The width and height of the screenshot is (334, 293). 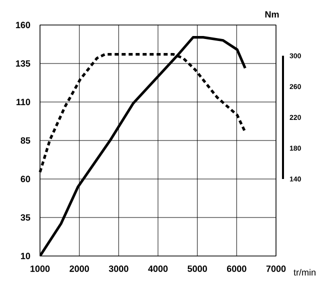 What do you see at coordinates (79, 269) in the screenshot?
I see `x-tick-label: 2000` at bounding box center [79, 269].